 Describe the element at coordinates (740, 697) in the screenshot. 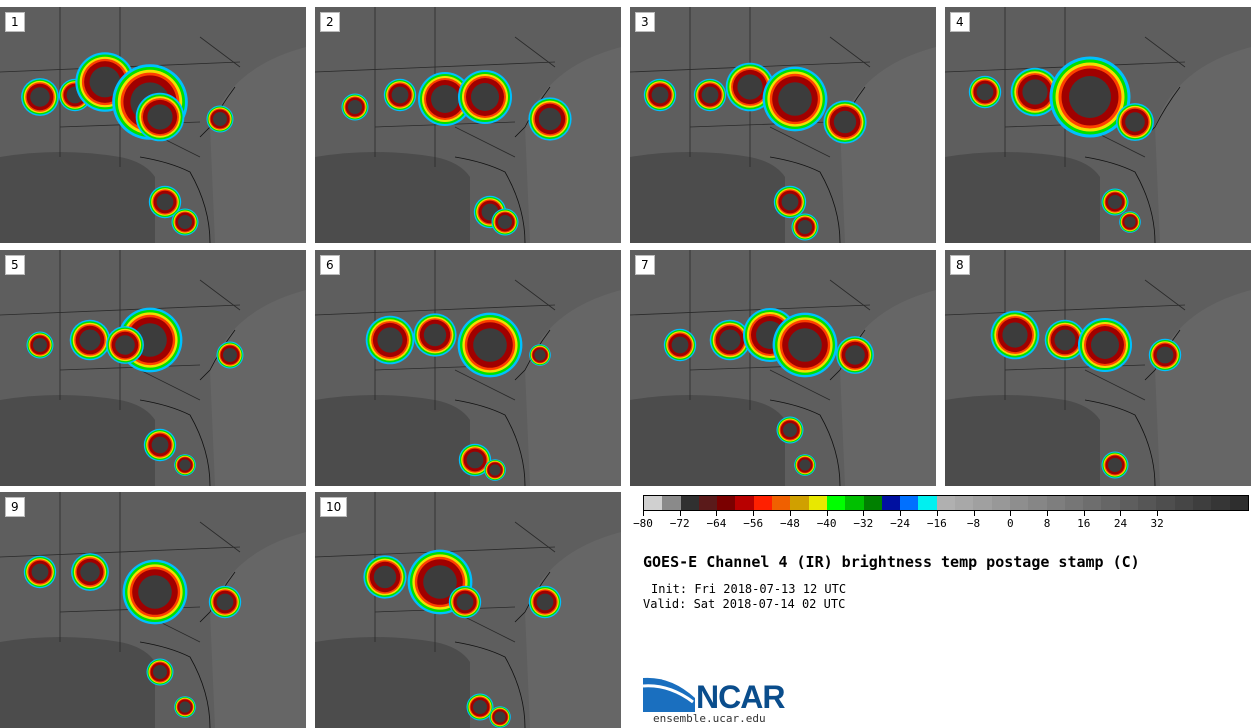

I see `ncar-logo-text: NCAR` at that location.